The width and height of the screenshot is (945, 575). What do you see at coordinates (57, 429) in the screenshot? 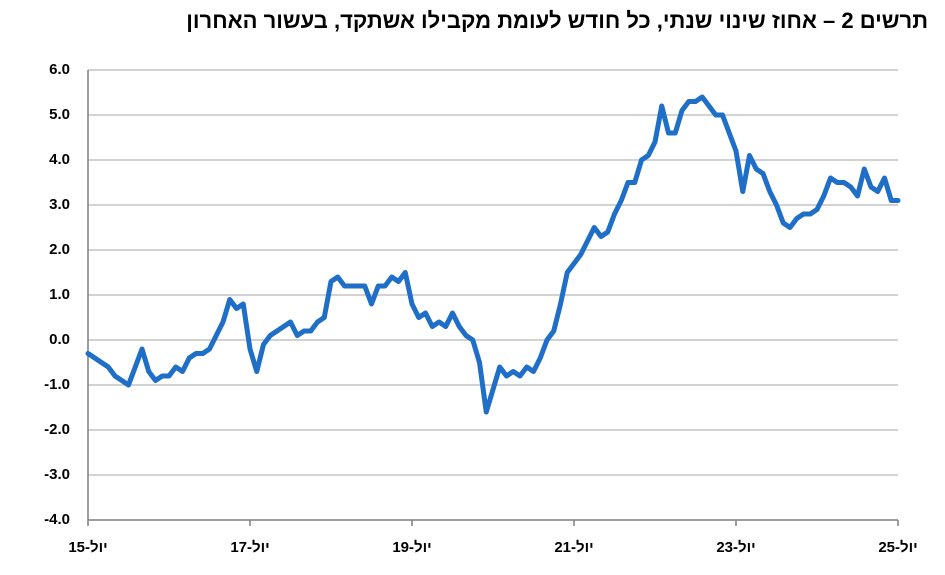
I see `y-tick-label: -2.0` at bounding box center [57, 429].